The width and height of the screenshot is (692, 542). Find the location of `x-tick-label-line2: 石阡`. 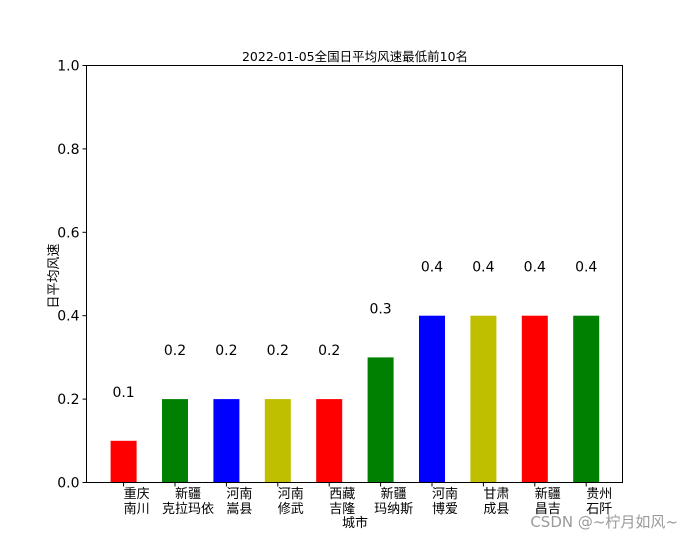

x-tick-label-line2: 石阡 is located at coordinates (599, 509).